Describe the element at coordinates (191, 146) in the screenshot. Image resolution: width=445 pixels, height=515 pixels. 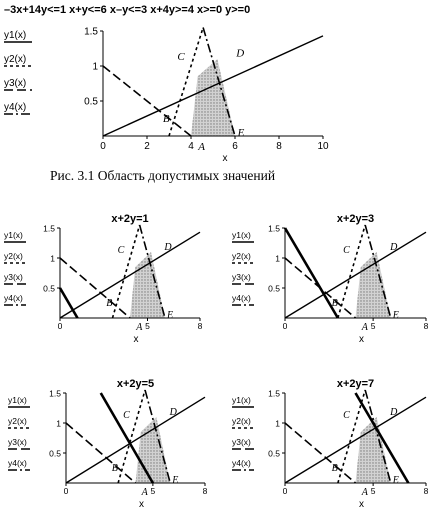
I see `x-tick-label: 4` at that location.